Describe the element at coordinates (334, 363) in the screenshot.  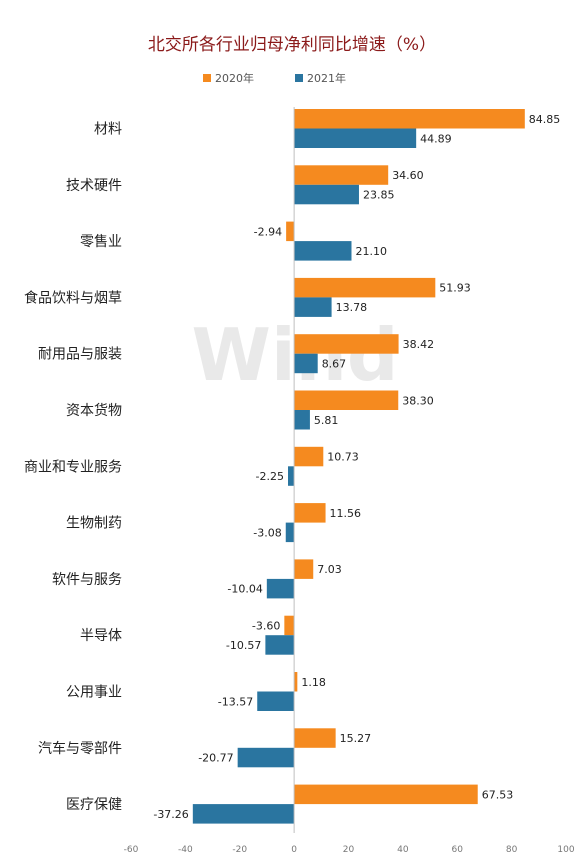
I see `value-label: 8.67` at that location.